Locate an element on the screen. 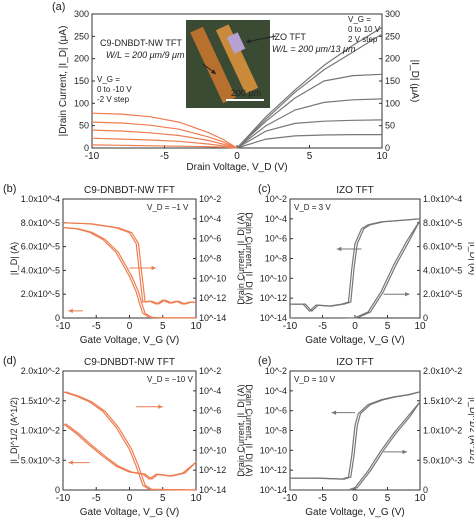 Image resolution: width=474 pixels, height=523 pixels. y-tick-label-right: 5.0x10^-3 is located at coordinates (442, 460).